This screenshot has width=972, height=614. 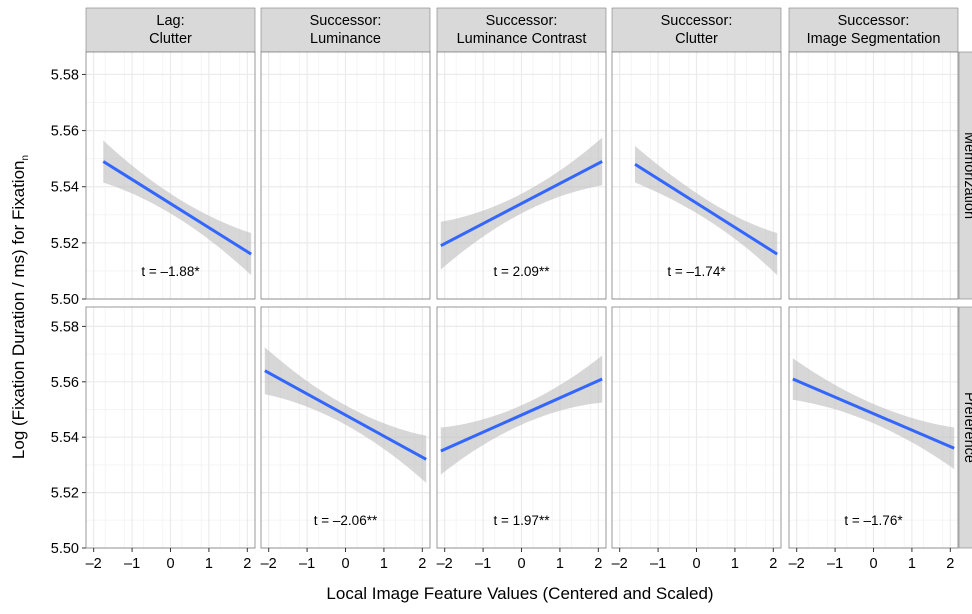 I want to click on t-statistic-label: t = –2.06**, so click(x=346, y=520).